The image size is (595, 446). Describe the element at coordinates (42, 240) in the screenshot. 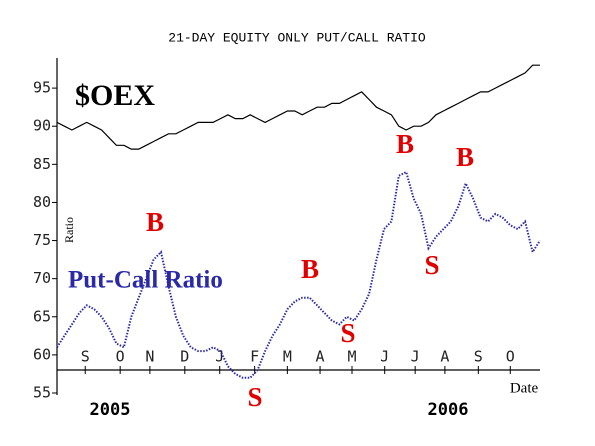

I see `y-tick-label: 75` at that location.